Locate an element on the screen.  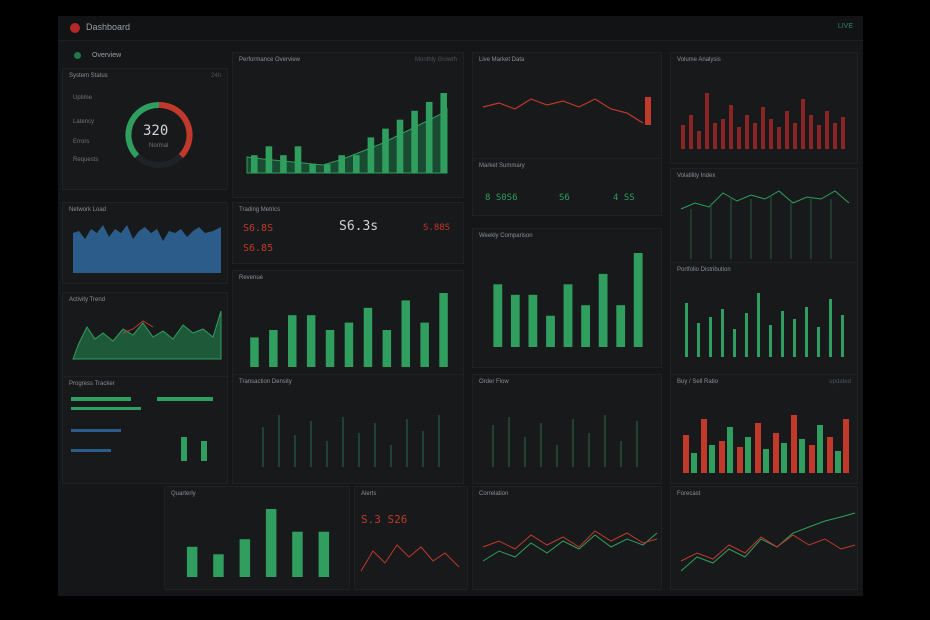
main-area-chart is located at coordinates (347, 133).